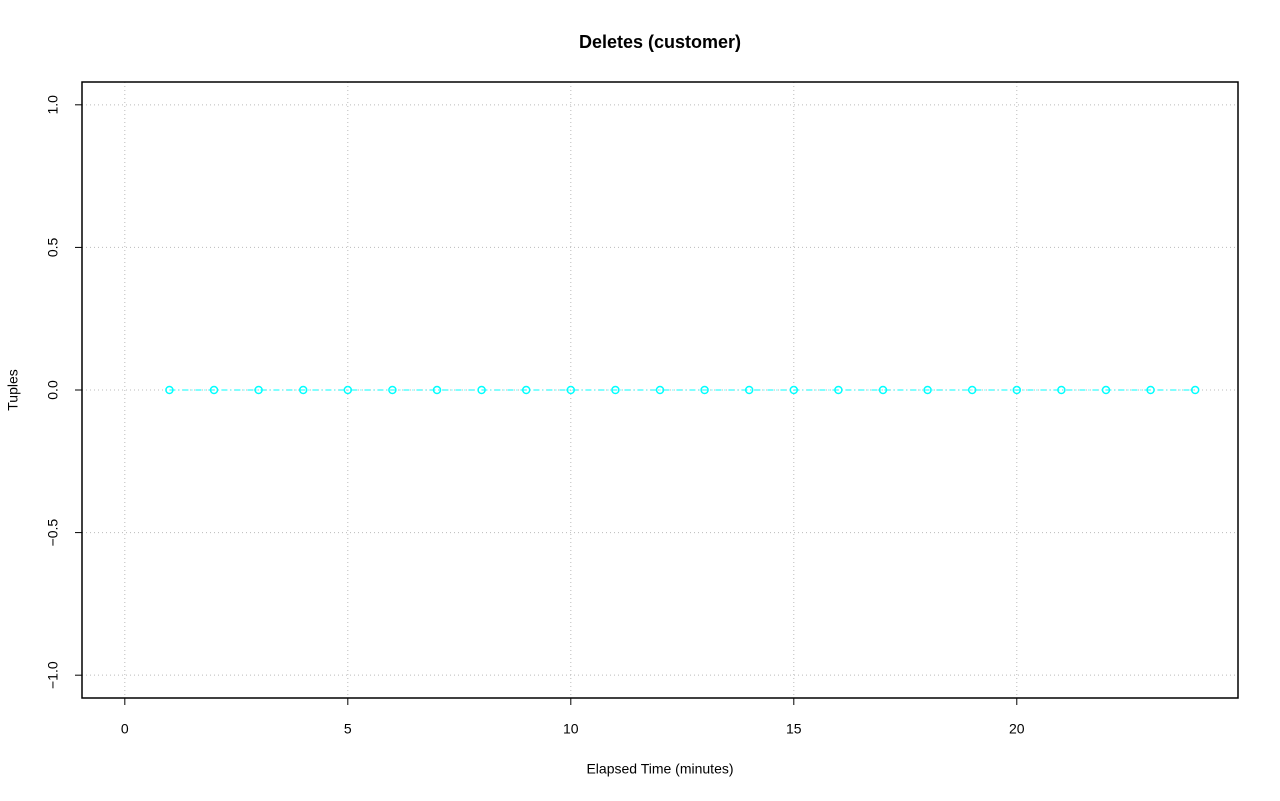  I want to click on chart-title: Deletes (customer), so click(660, 42).